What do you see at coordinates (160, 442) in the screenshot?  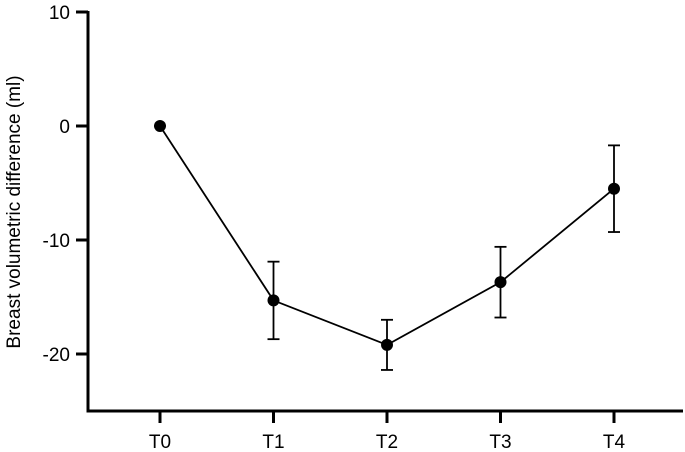 I see `x-tick-label: T0` at bounding box center [160, 442].